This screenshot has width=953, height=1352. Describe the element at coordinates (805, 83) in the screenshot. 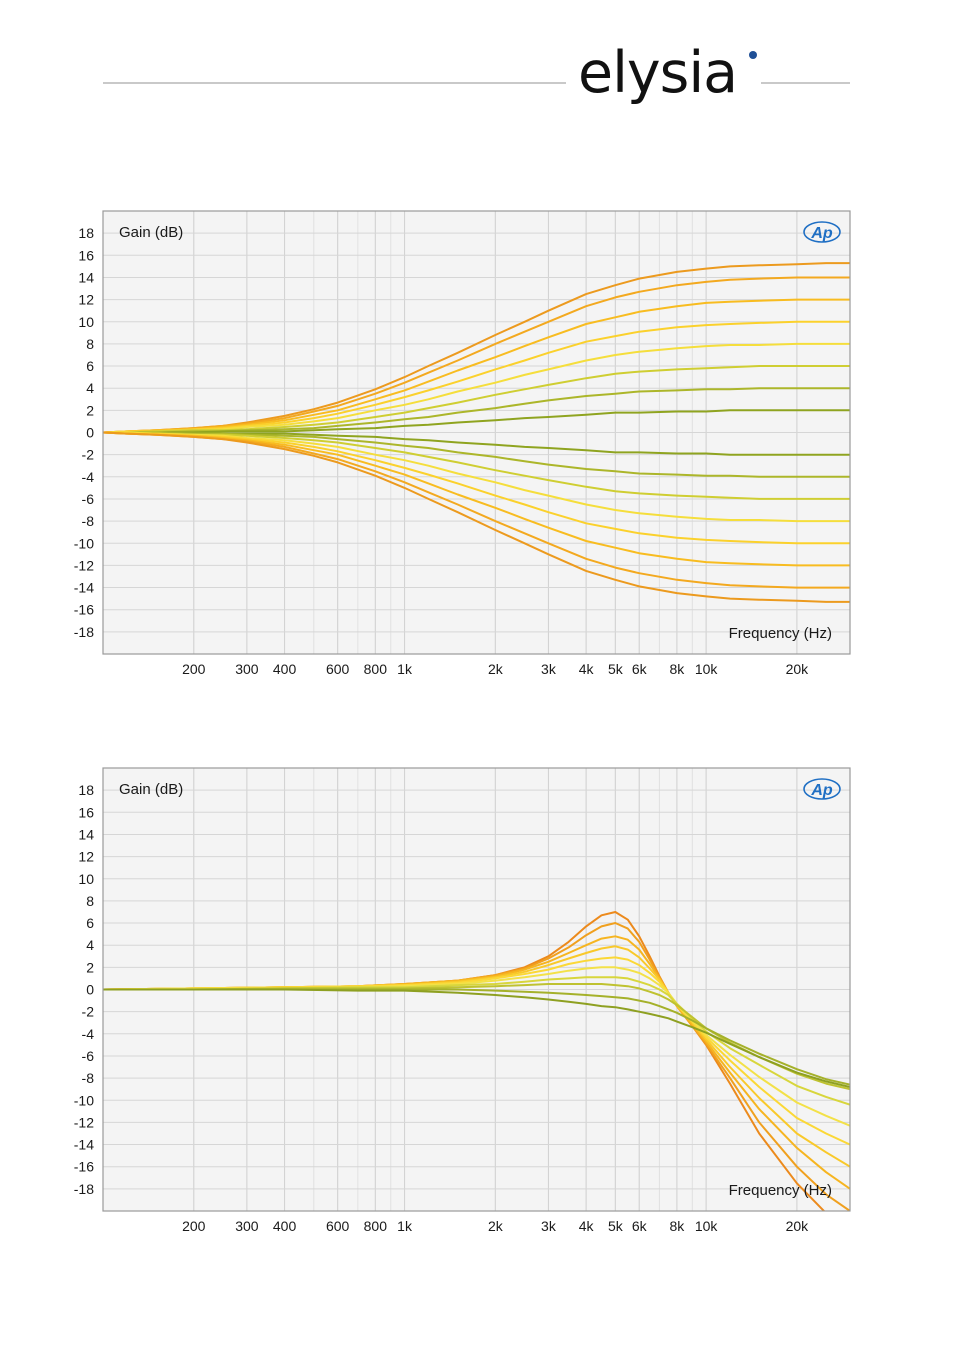

I see `header-rule-right` at that location.